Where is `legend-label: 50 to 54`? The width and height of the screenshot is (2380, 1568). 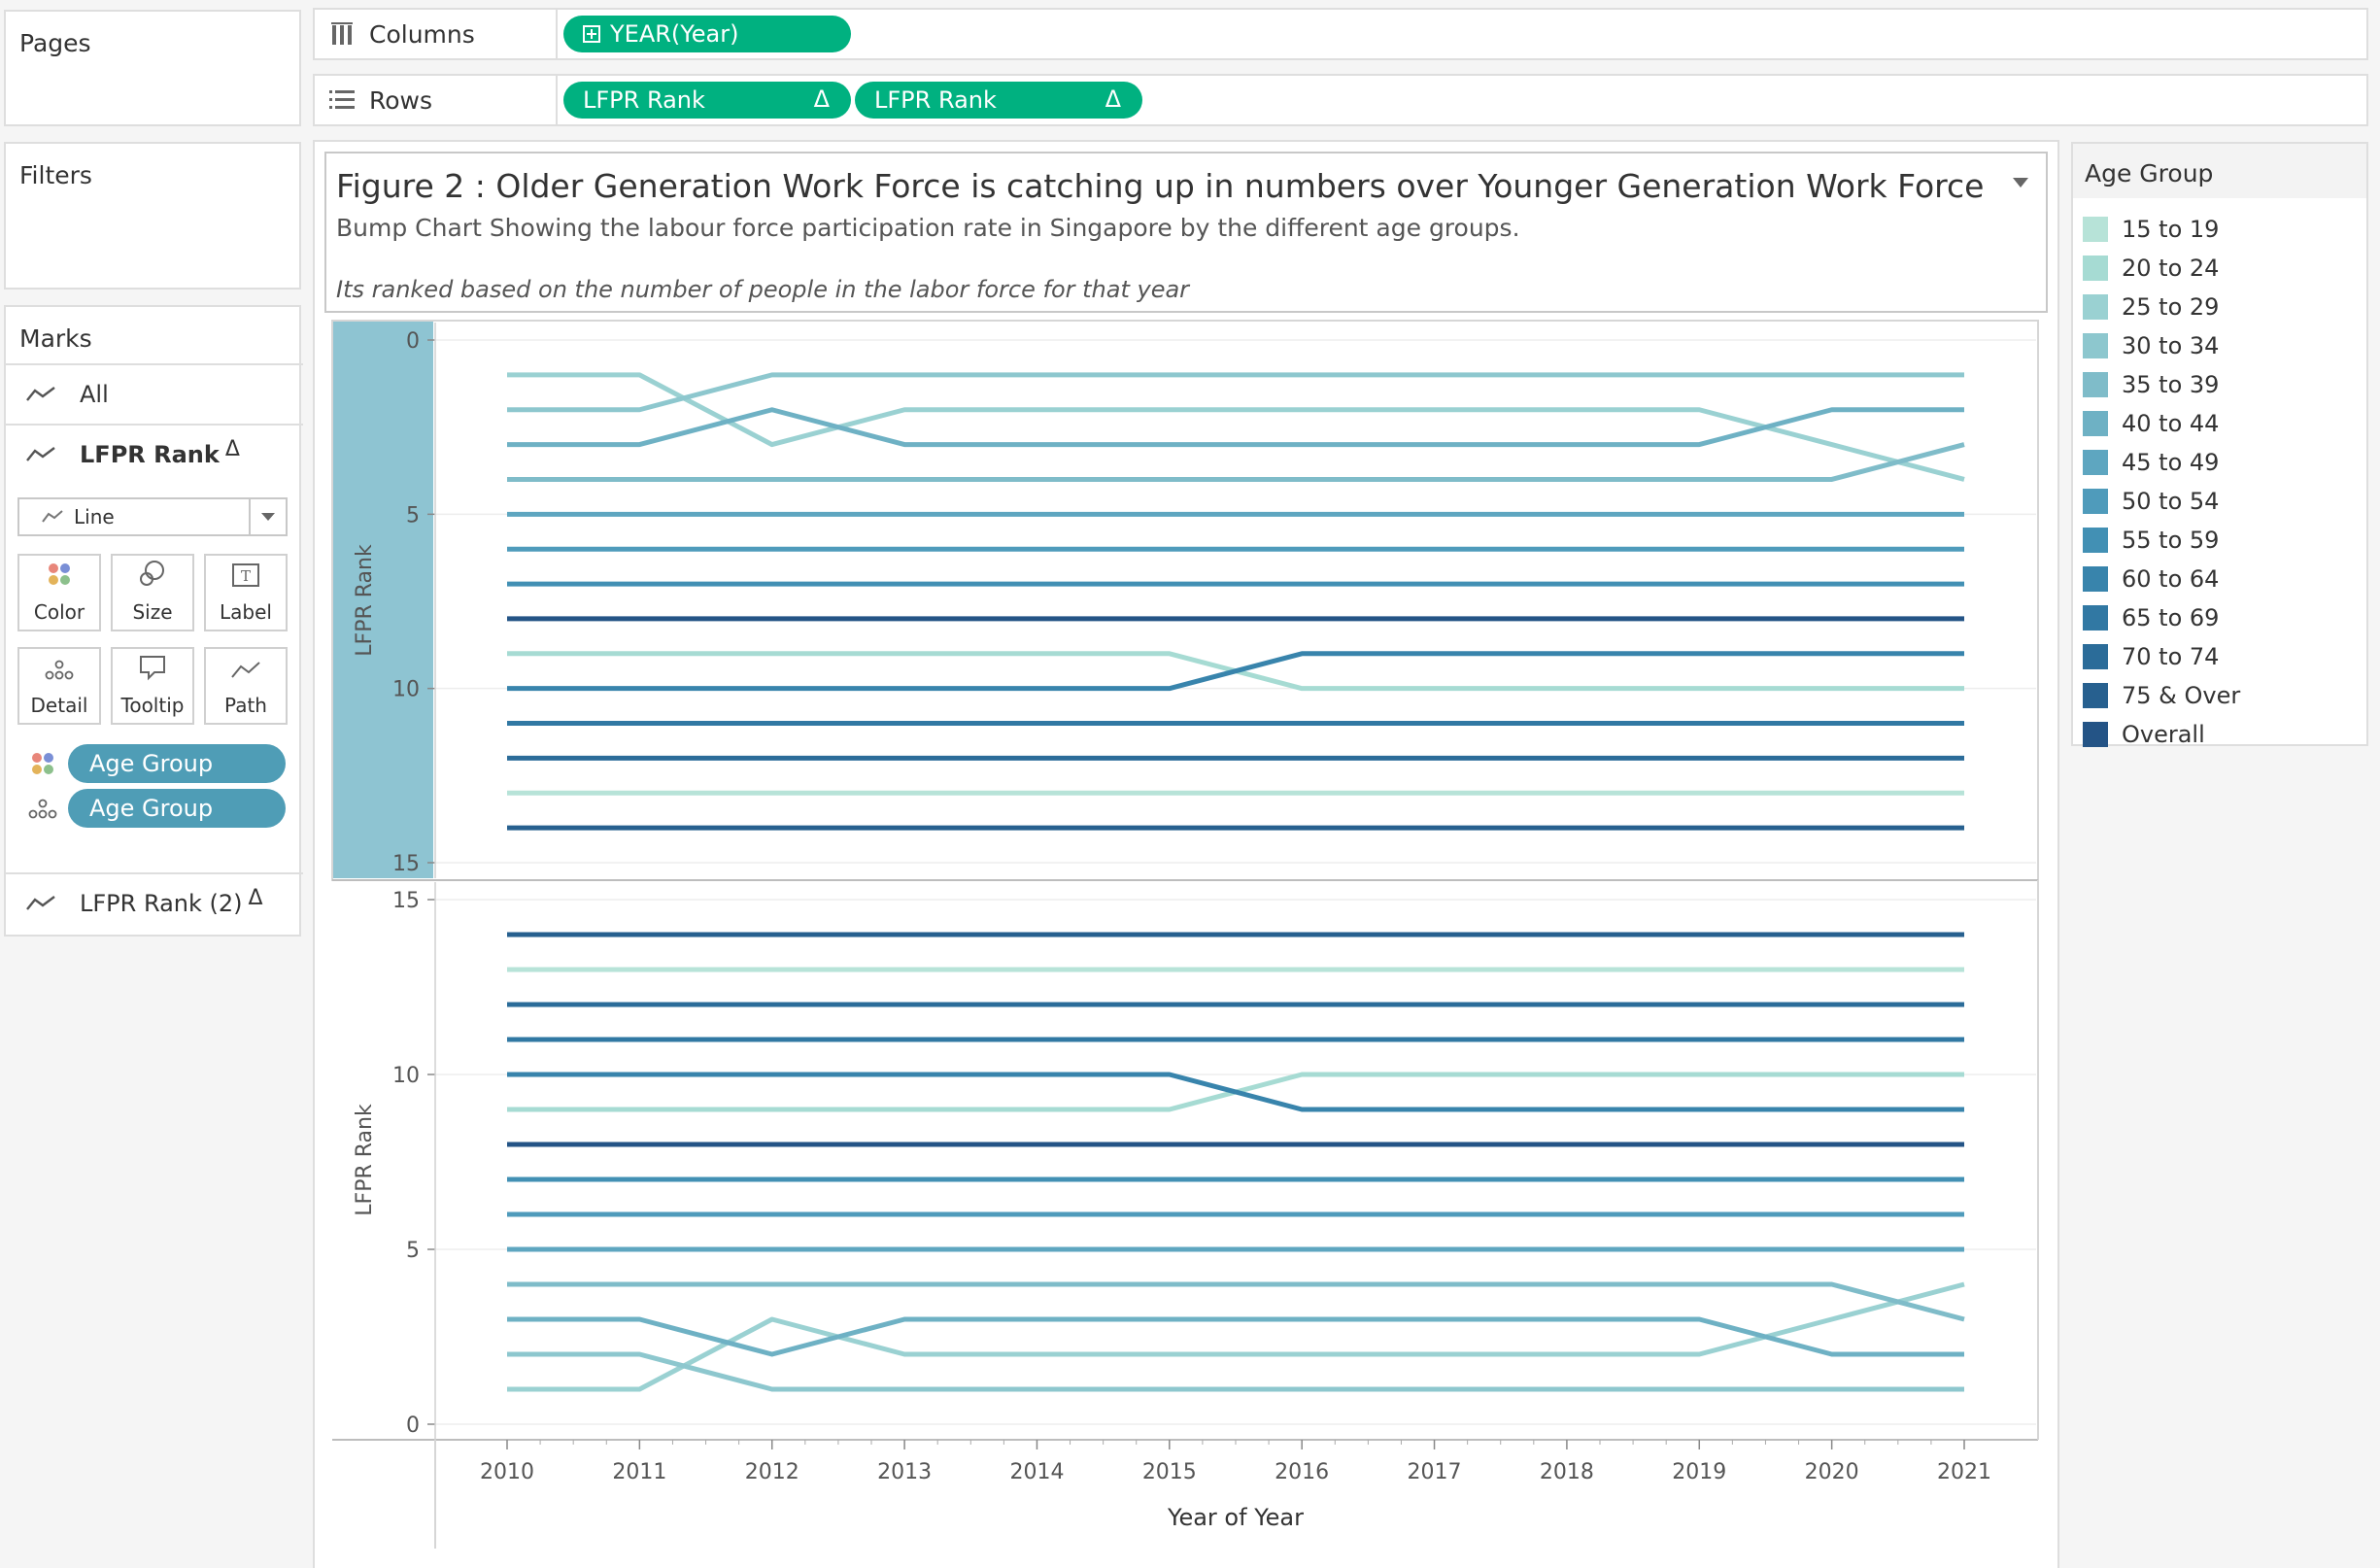 legend-label: 50 to 54 is located at coordinates (2171, 501).